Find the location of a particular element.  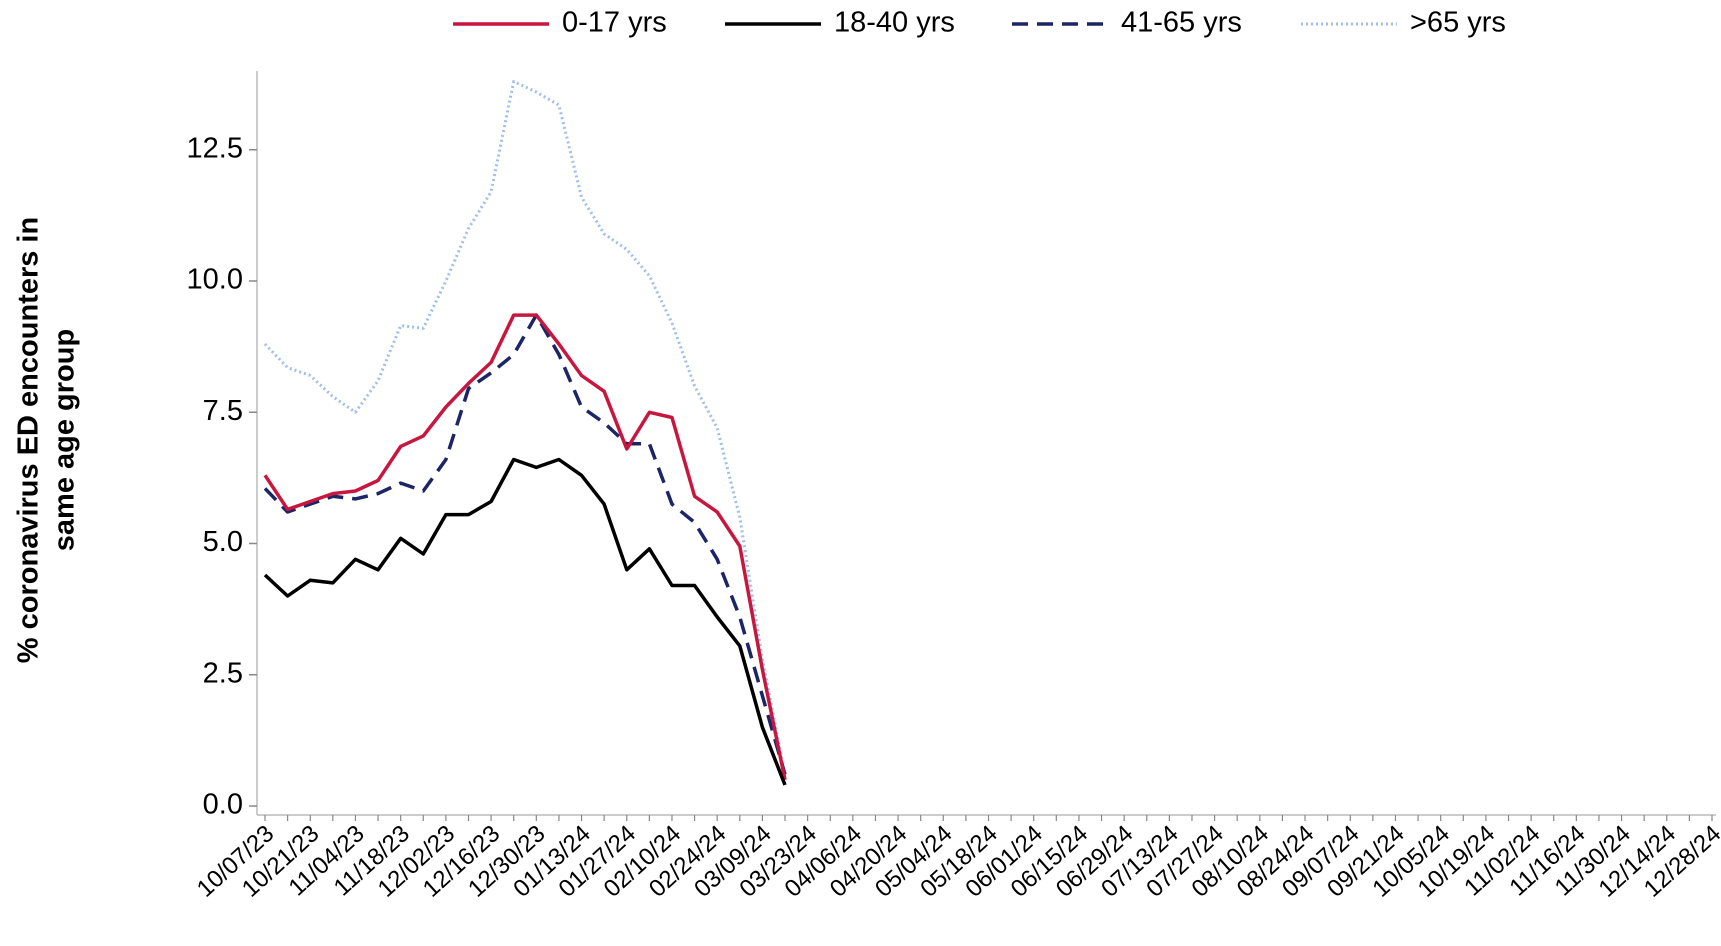

legend-label: 0-17 yrs is located at coordinates (614, 23).